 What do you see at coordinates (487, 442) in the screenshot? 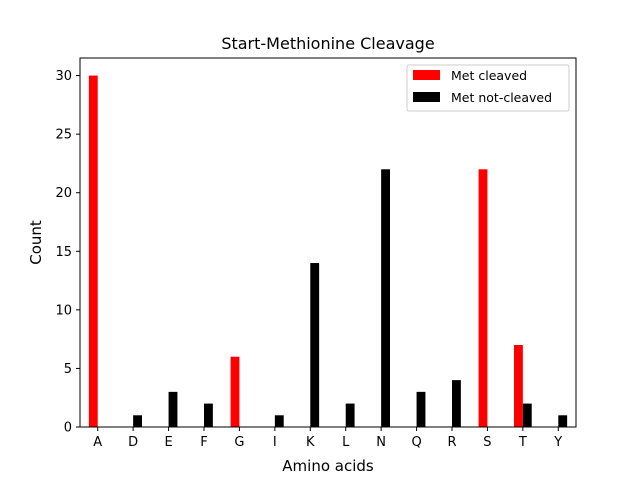
I see `x-tick-label-s: S` at bounding box center [487, 442].